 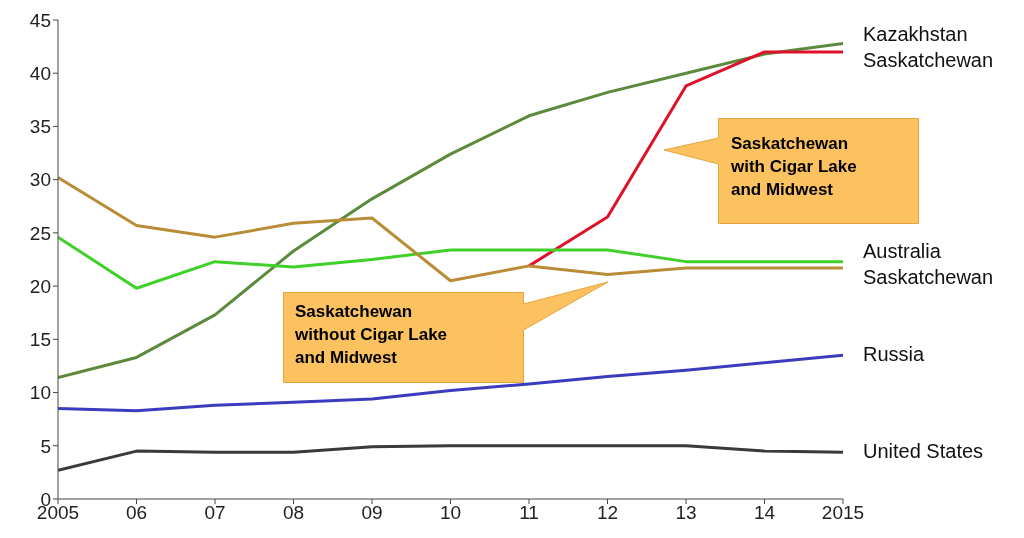 I want to click on series-label: Australia, so click(x=902, y=251).